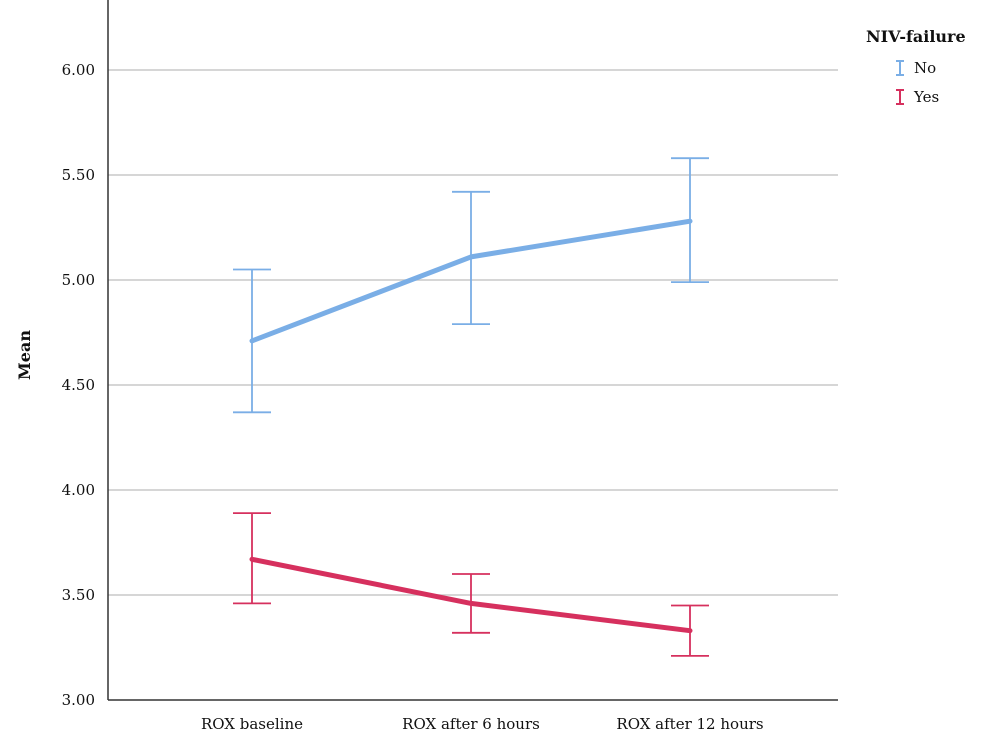 The image size is (1000, 743). I want to click on legend: NIV-failure No Yes, so click(916, 66).